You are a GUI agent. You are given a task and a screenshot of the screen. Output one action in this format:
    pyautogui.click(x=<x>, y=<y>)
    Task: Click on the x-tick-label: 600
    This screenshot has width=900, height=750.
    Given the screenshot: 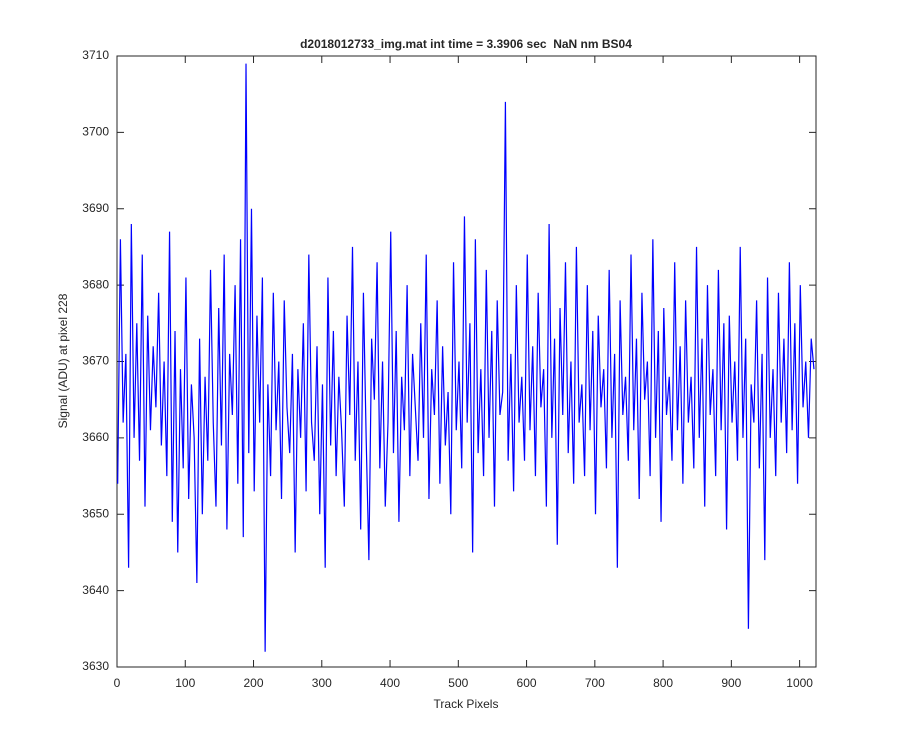 What is the action you would take?
    pyautogui.click(x=527, y=683)
    